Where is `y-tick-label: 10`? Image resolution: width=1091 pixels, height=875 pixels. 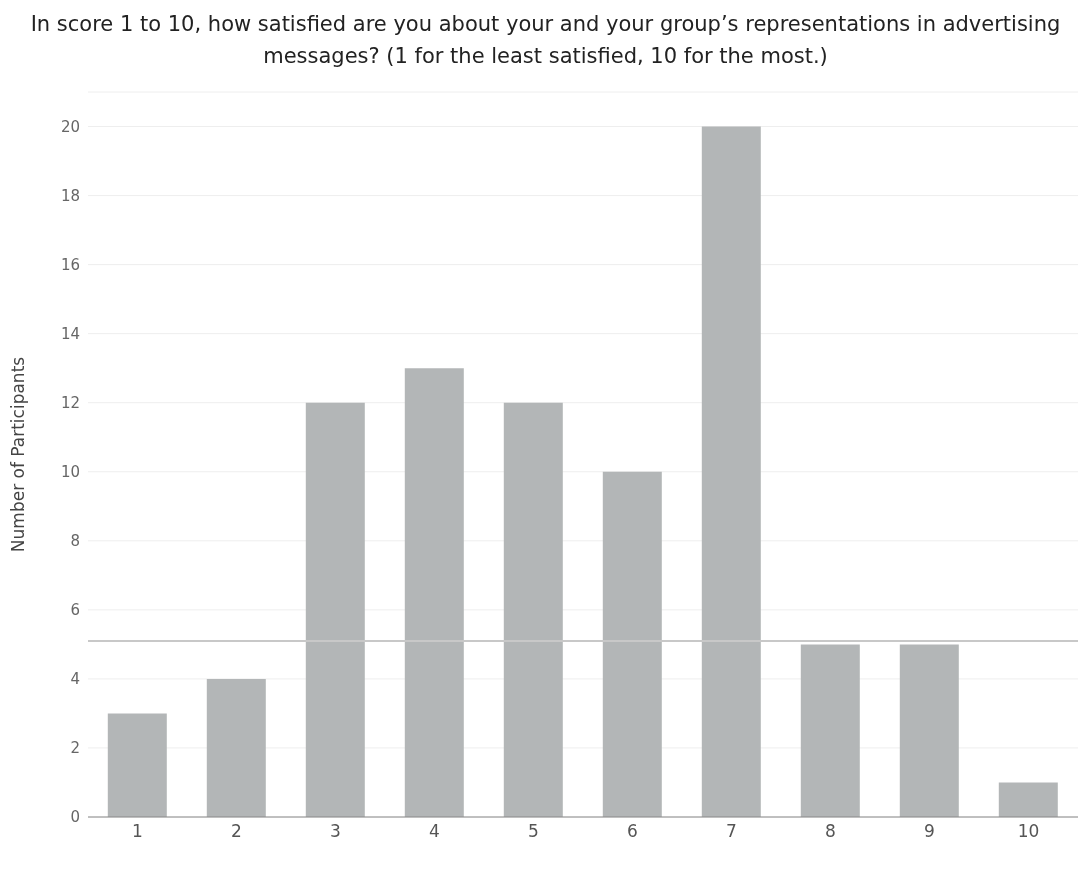 y-tick-label: 10 is located at coordinates (70, 472).